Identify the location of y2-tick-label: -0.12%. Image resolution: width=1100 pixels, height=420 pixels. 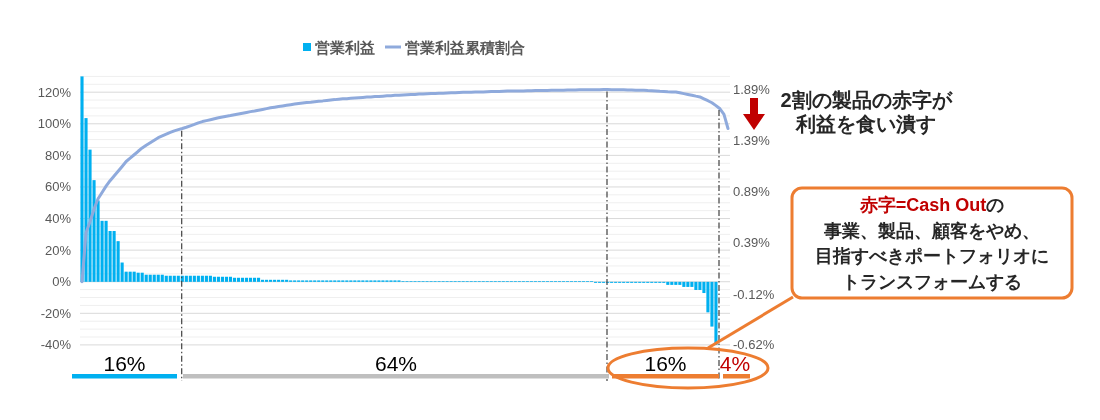
(754, 294).